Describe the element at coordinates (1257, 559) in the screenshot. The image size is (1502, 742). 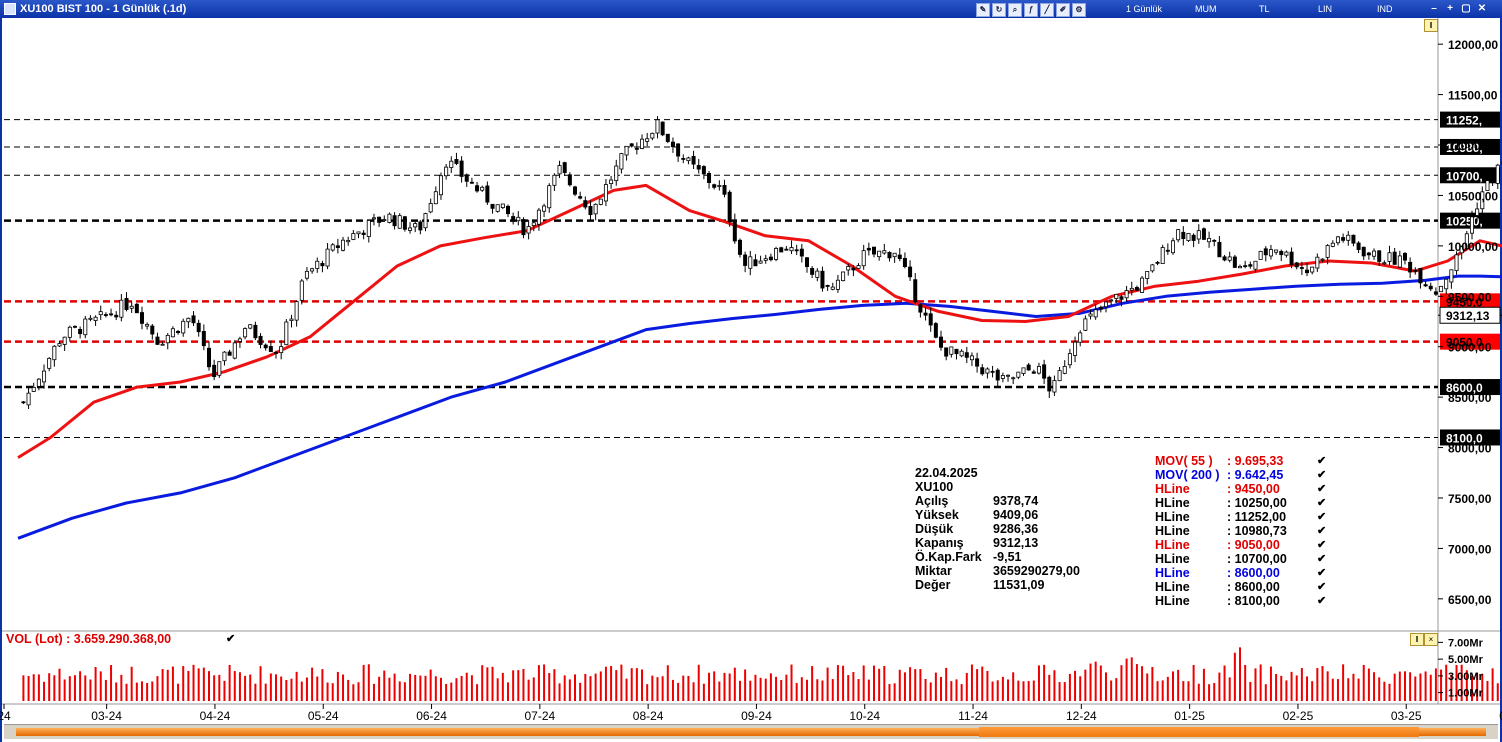
I see `legend-value: : 10700,00` at that location.